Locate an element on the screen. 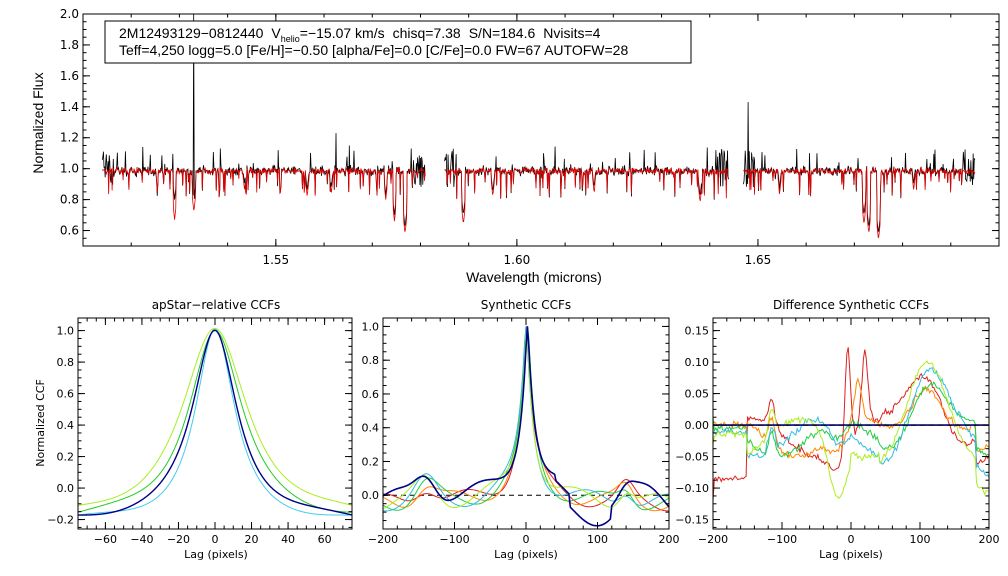 This screenshot has width=1008, height=576. y-tick-label: −0.05 is located at coordinates (692, 457).